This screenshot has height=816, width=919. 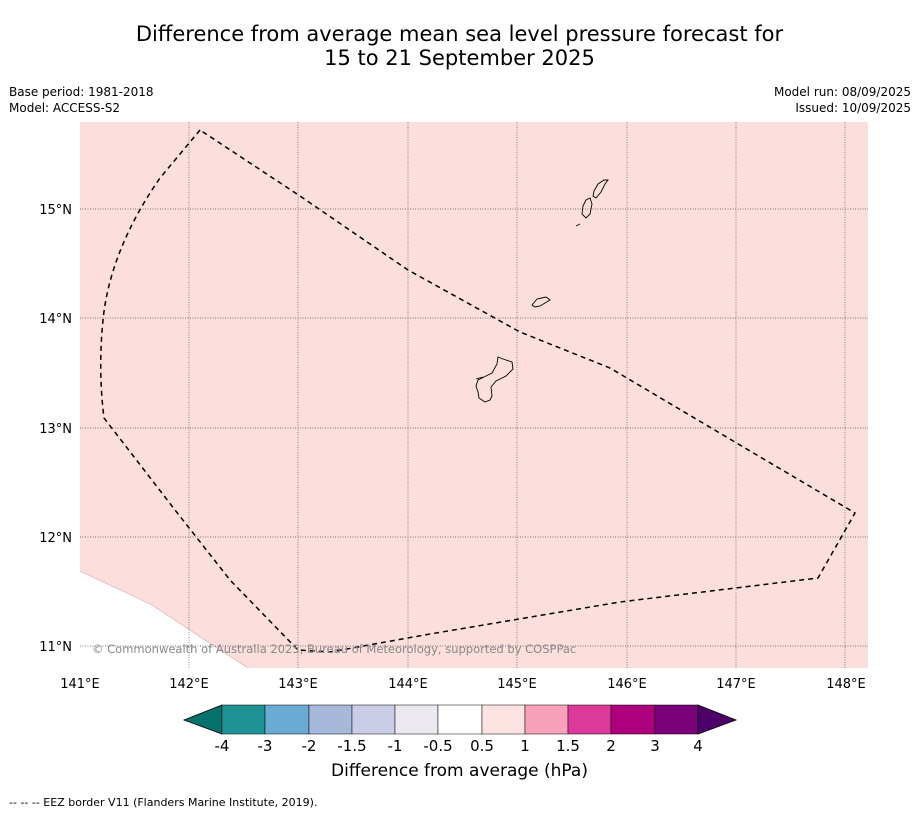 I want to click on island-tinian, so click(x=587, y=208).